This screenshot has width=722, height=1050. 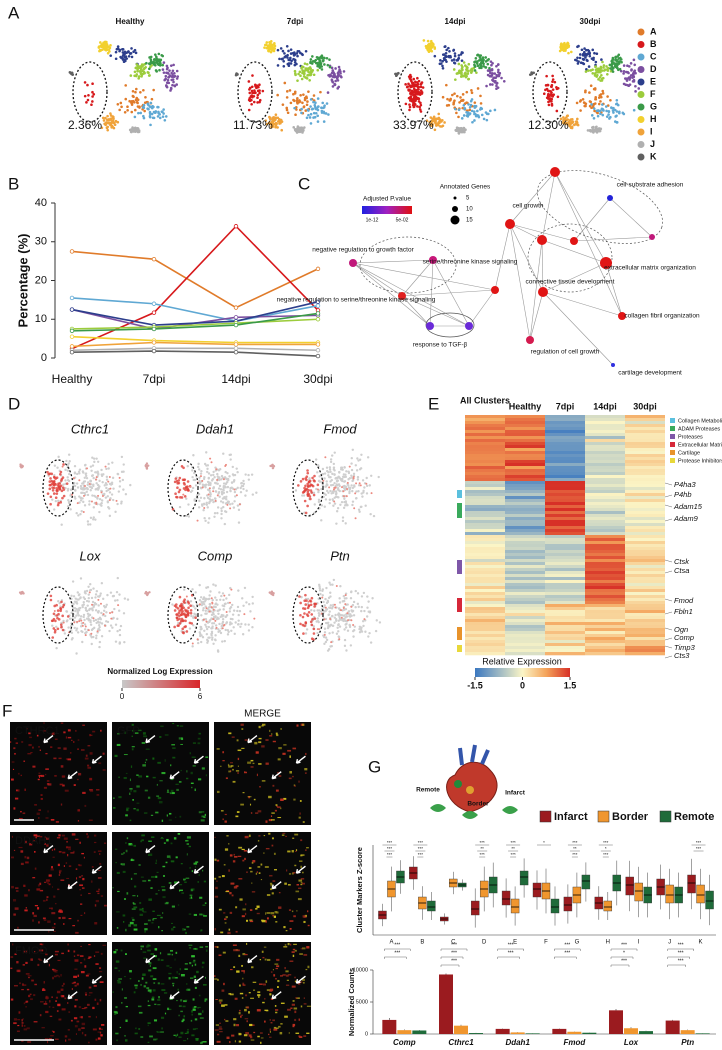 What do you see at coordinates (90, 555) in the screenshot?
I see `gene-title: Lox` at bounding box center [90, 555].